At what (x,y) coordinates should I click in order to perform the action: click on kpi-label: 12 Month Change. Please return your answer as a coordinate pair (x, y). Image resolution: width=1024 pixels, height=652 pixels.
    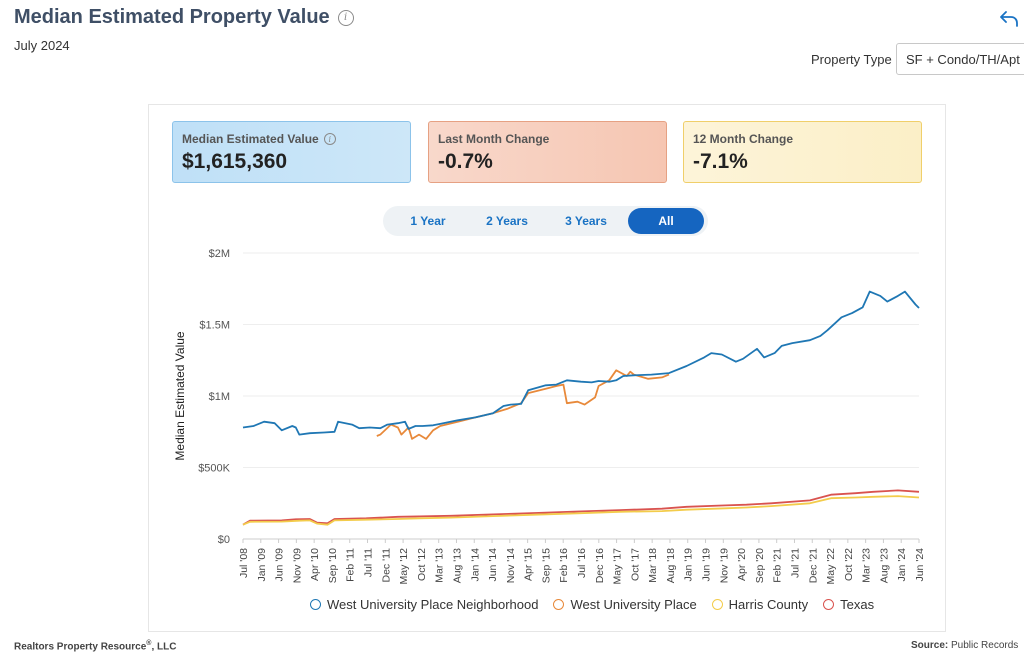
    Looking at the image, I should click on (743, 139).